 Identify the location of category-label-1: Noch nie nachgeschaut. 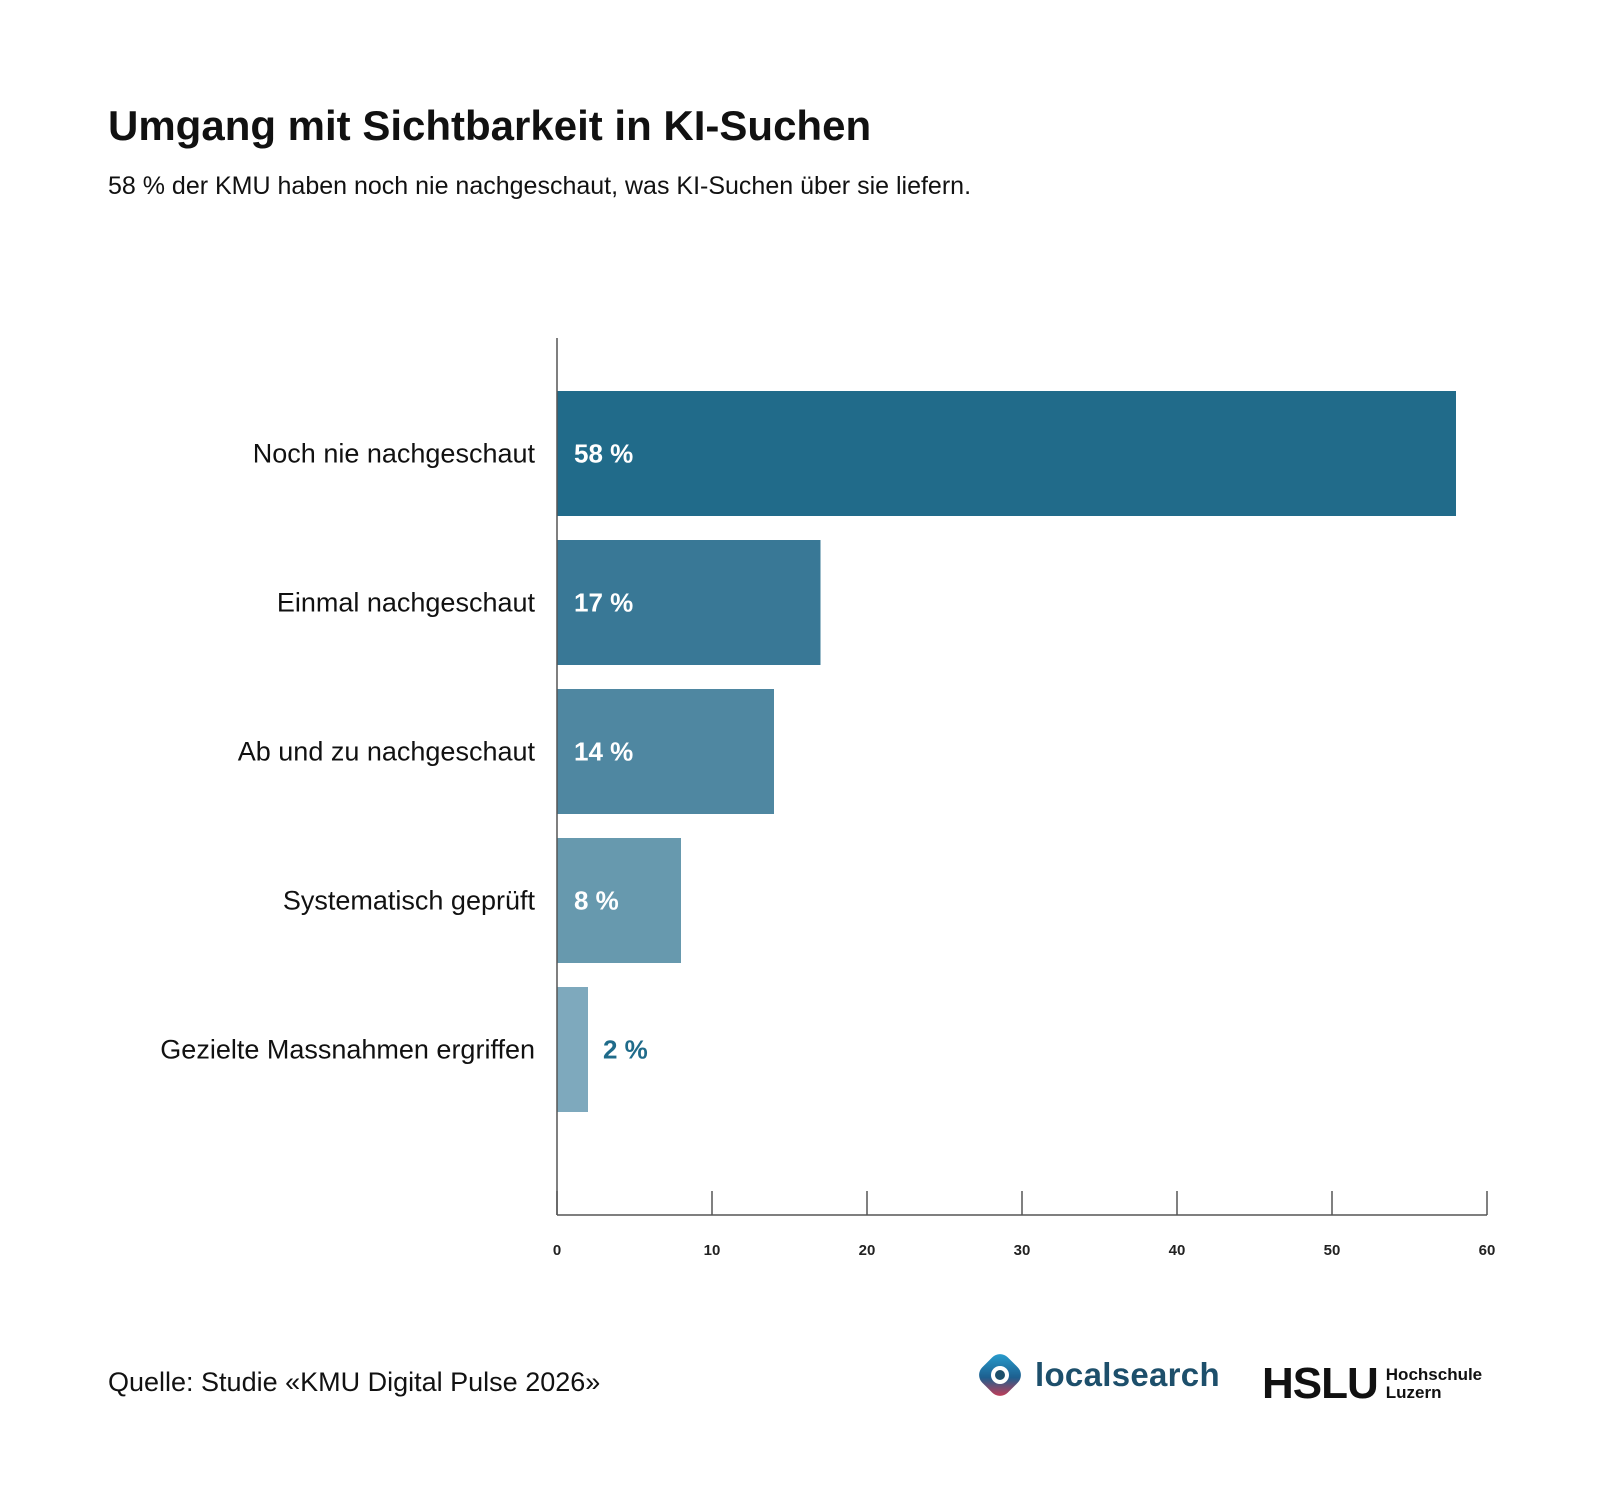
(394, 454).